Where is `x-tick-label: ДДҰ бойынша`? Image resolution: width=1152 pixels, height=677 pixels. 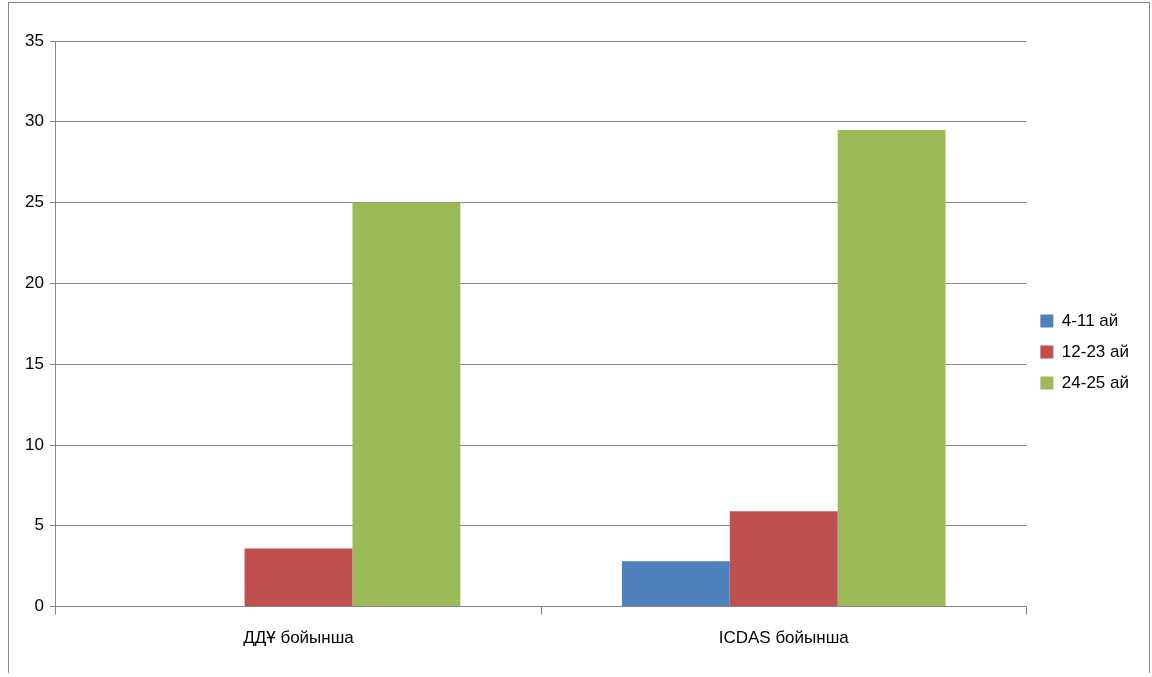
x-tick-label: ДДҰ бойынша is located at coordinates (299, 638).